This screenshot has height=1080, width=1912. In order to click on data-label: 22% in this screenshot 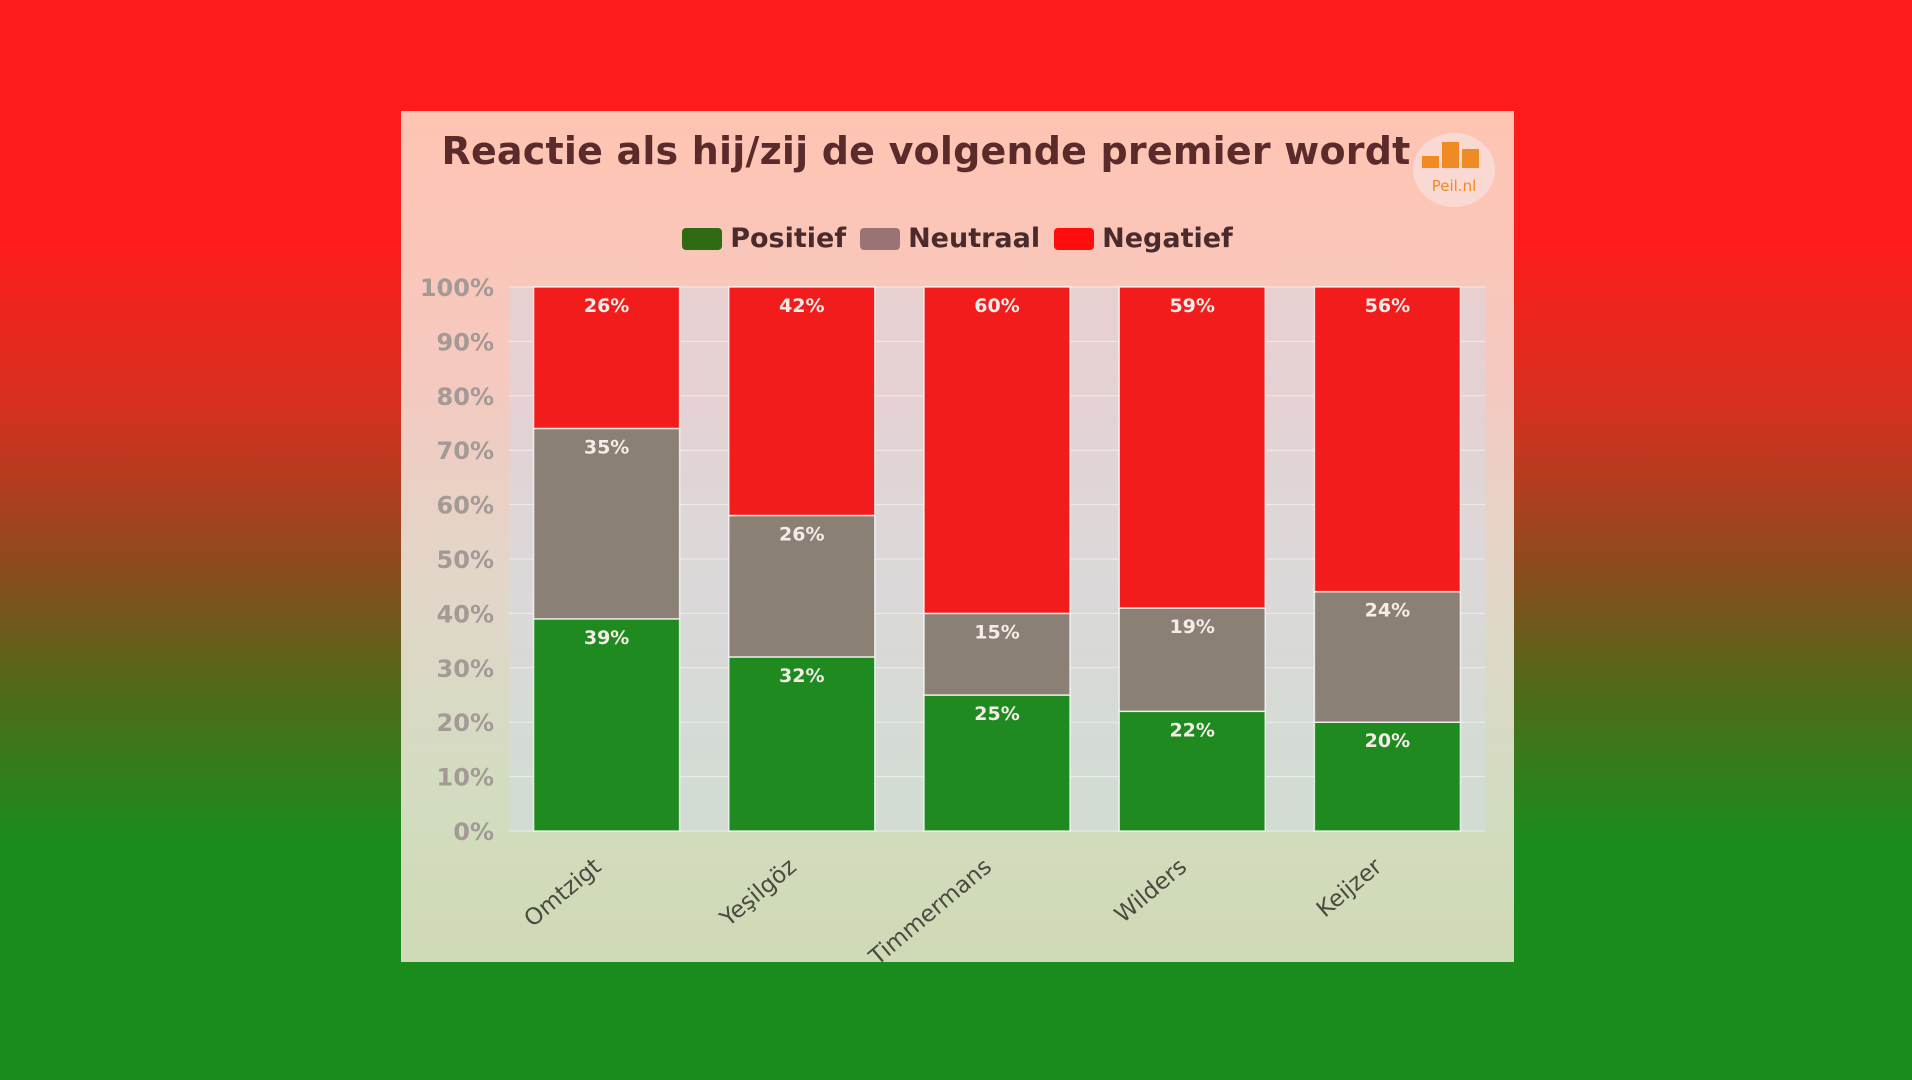, I will do `click(1191, 730)`.